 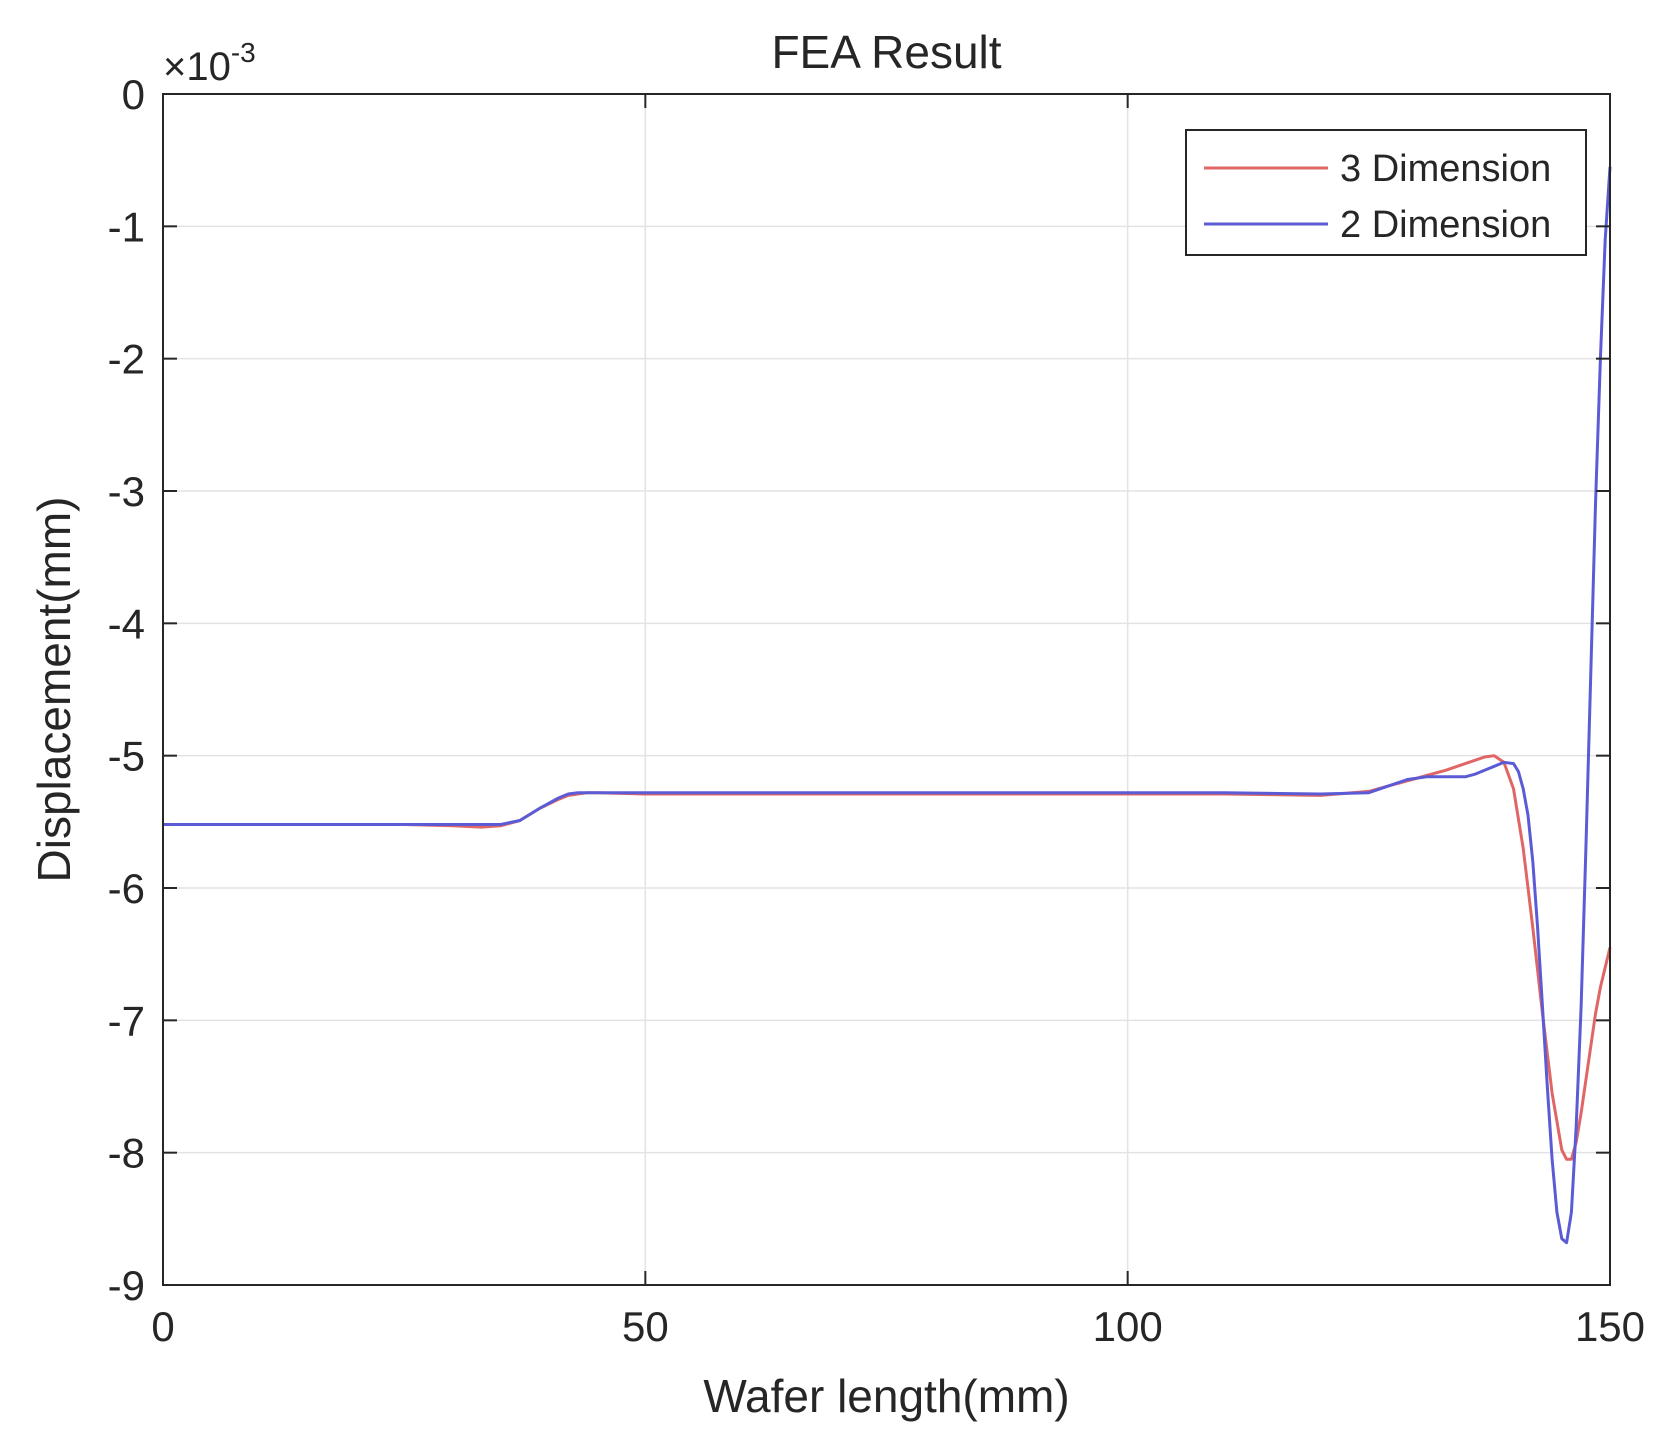 I want to click on y-tick-label: -1, so click(x=126, y=226).